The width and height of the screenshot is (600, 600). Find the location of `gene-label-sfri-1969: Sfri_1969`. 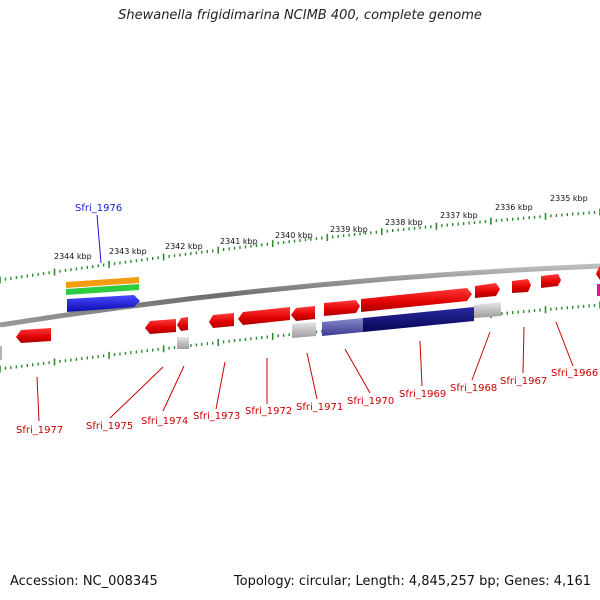

gene-label-sfri-1969: Sfri_1969 is located at coordinates (422, 394).